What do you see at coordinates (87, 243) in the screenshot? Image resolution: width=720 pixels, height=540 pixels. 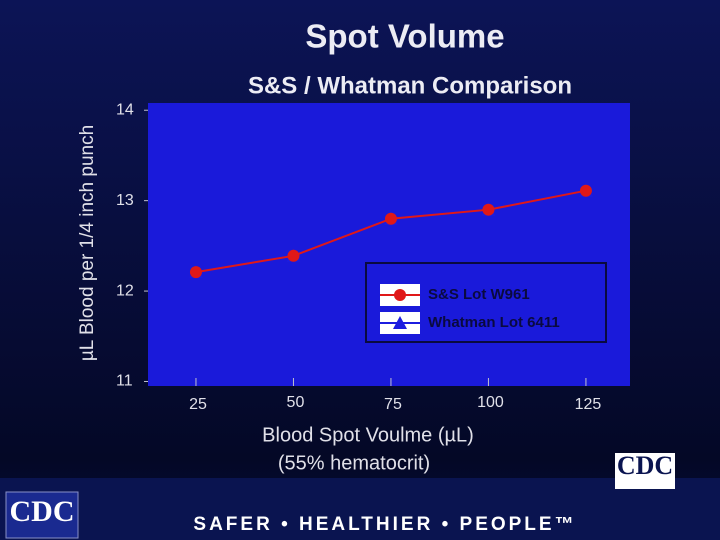 I see `y-axis-label: µL Blood per 1/4 inch punch` at bounding box center [87, 243].